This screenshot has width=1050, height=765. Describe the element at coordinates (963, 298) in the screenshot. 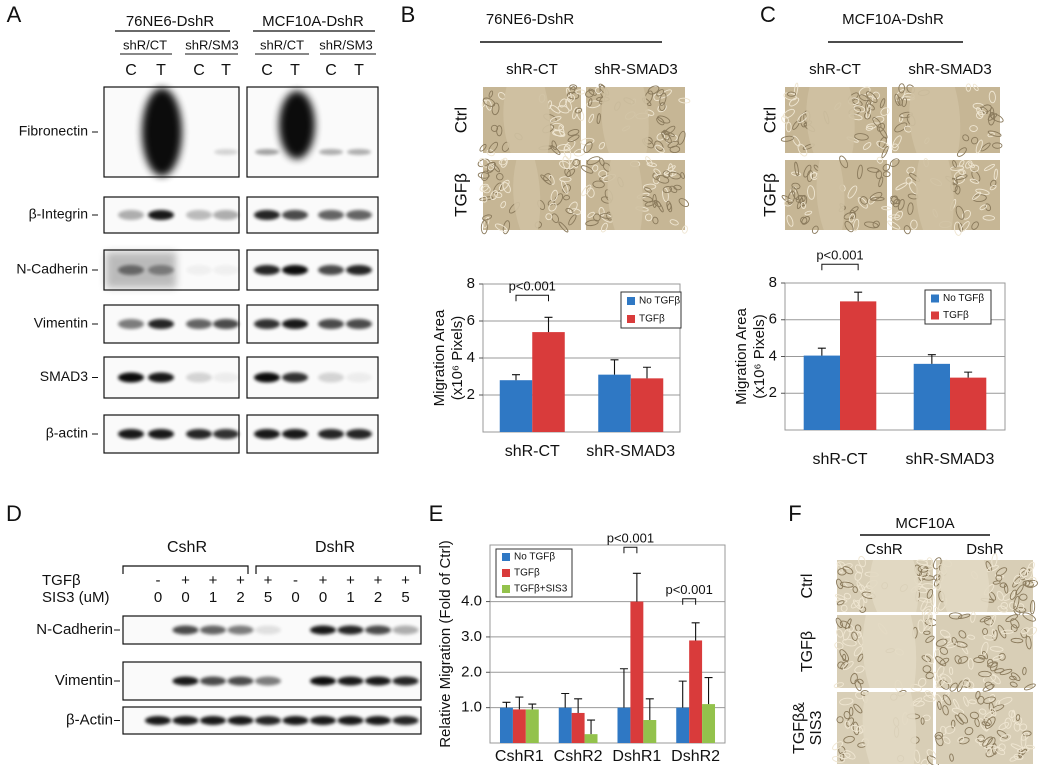

I see `legend-label: No TGFβ` at that location.